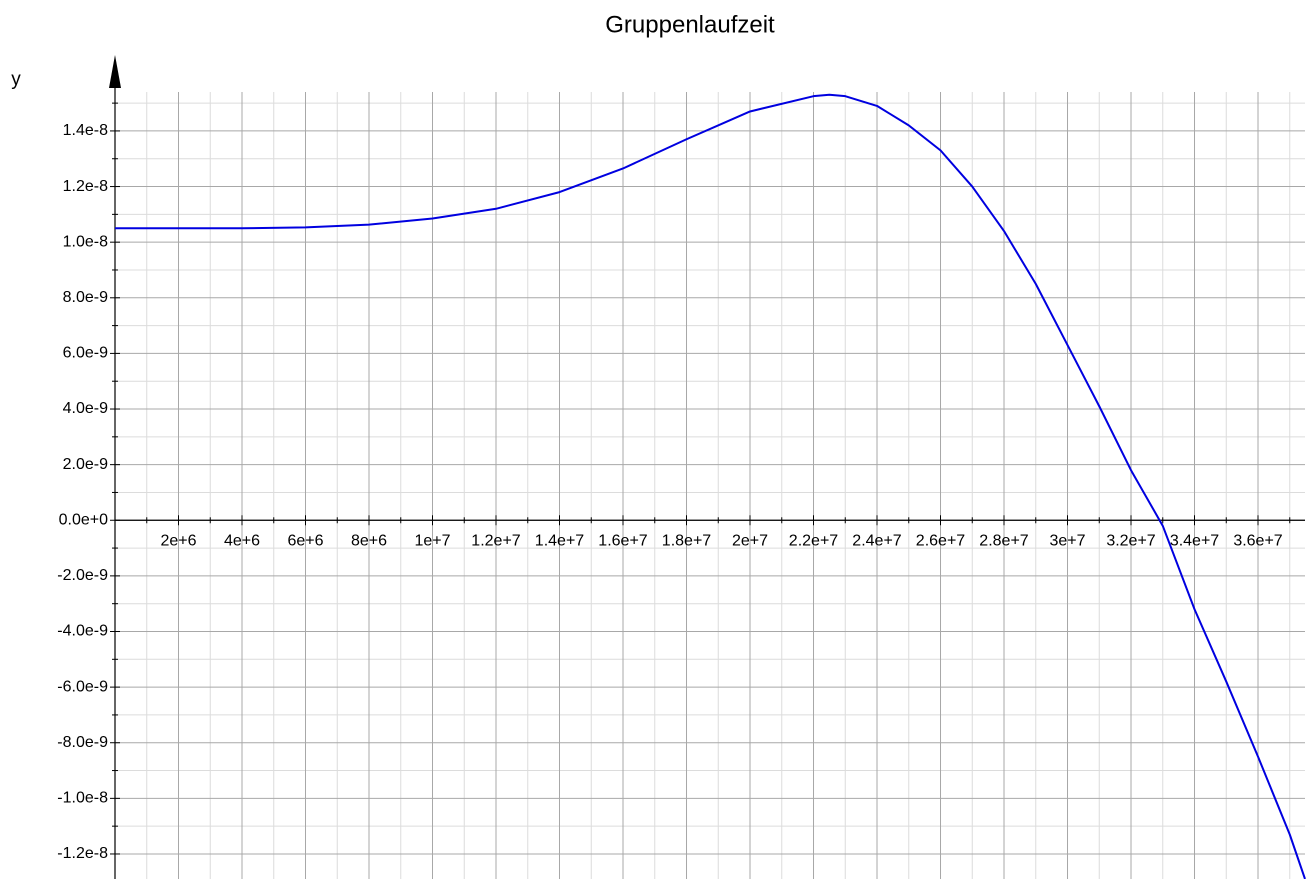 Image resolution: width=1315 pixels, height=879 pixels. Describe the element at coordinates (369, 540) in the screenshot. I see `x-tick-label: 8e+6` at that location.